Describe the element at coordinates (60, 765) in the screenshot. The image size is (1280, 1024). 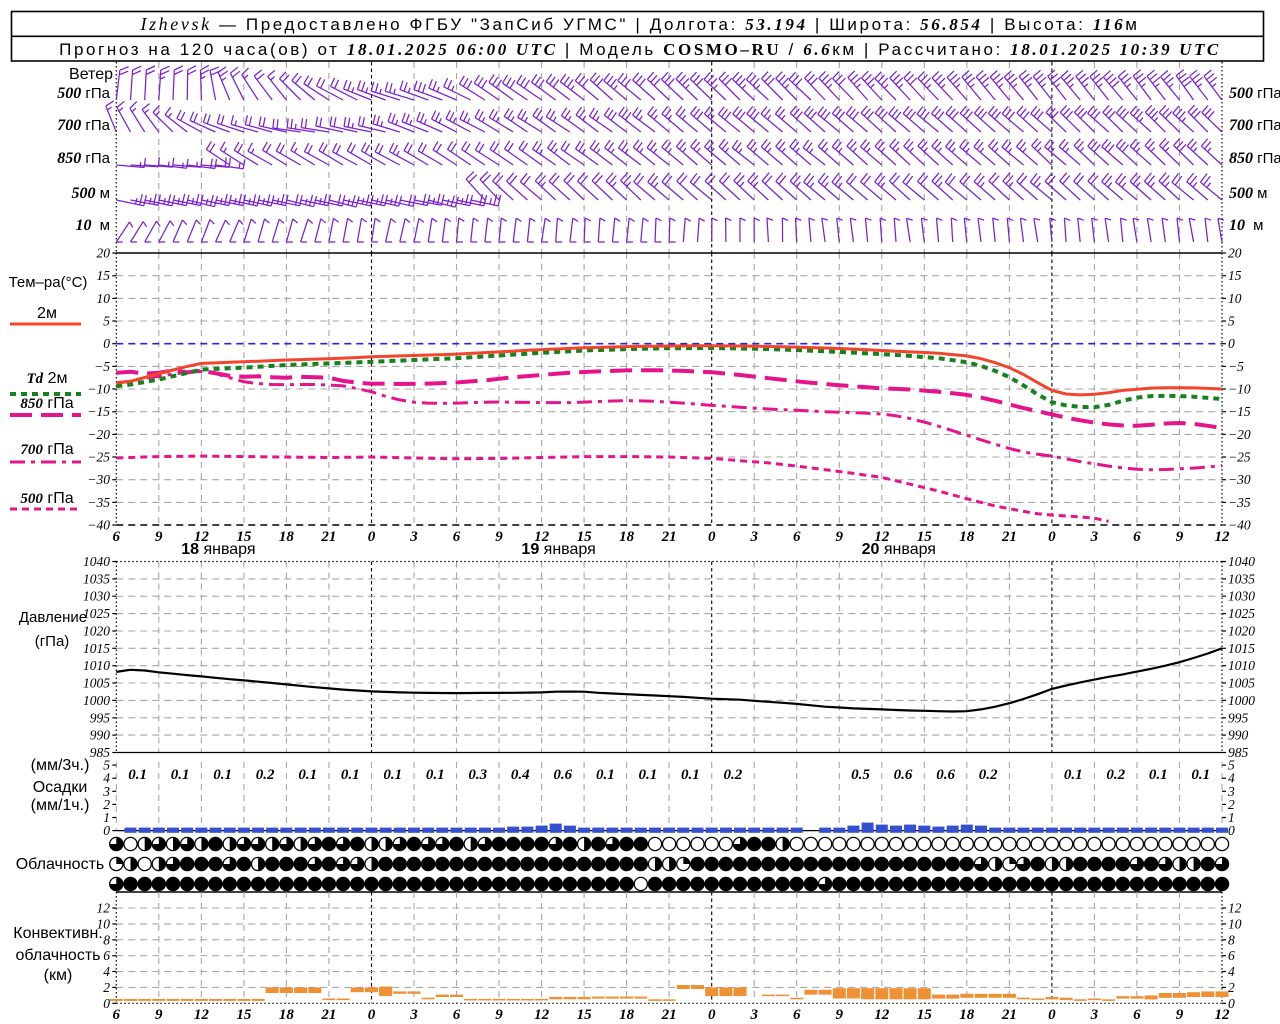
I see `svg-text: (мм/3ч.)` at that location.